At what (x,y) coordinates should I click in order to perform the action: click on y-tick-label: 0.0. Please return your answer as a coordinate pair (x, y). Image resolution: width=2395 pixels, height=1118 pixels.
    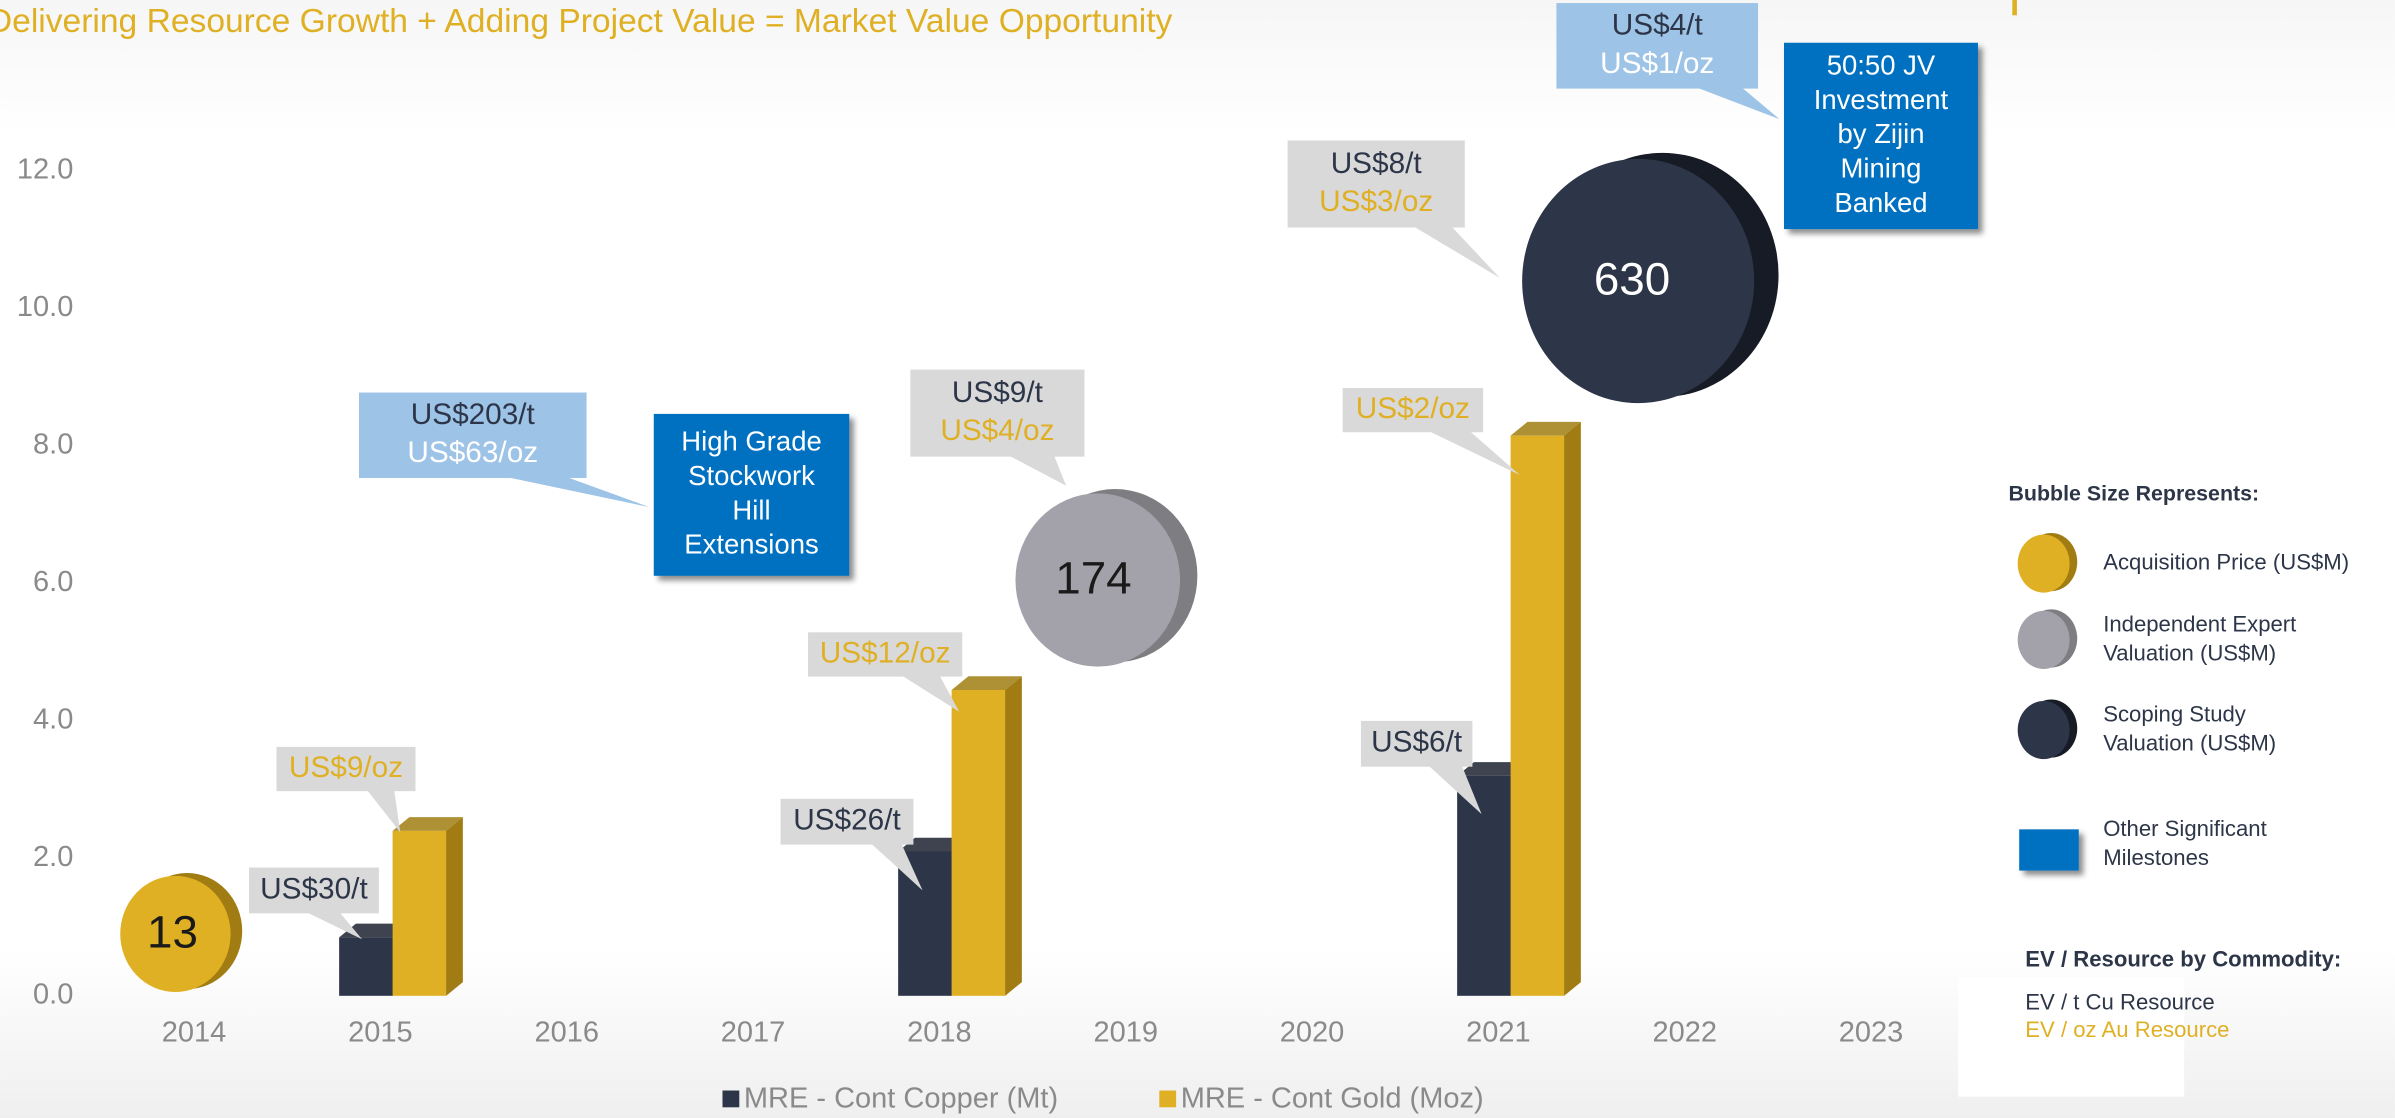
    Looking at the image, I should click on (53, 994).